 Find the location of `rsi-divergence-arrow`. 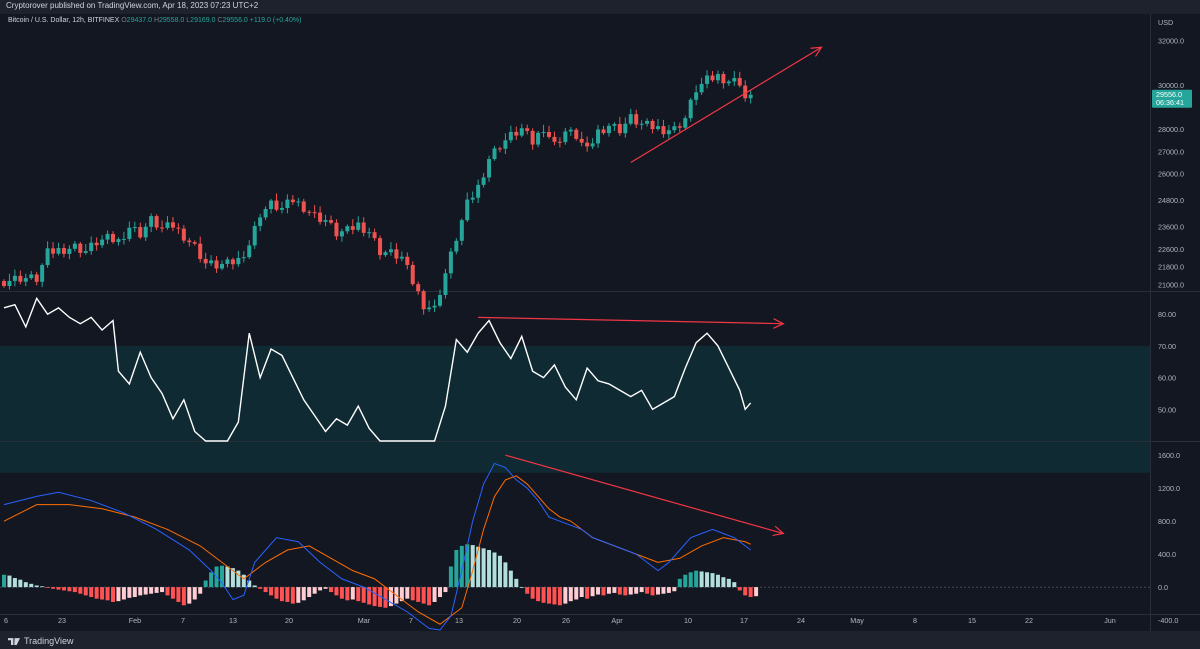

rsi-divergence-arrow is located at coordinates (631, 320).